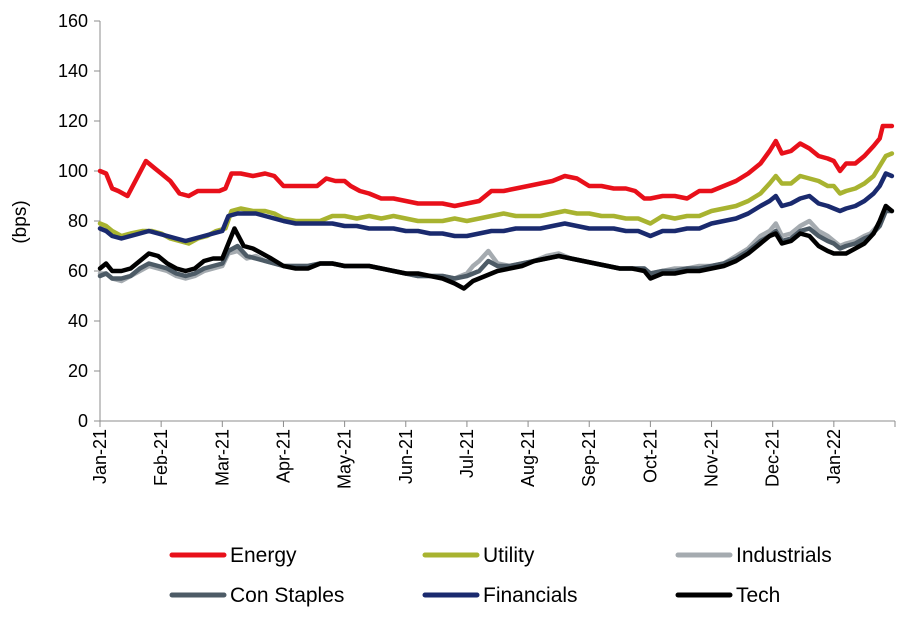  I want to click on legend-entry: Financials, so click(500, 595).